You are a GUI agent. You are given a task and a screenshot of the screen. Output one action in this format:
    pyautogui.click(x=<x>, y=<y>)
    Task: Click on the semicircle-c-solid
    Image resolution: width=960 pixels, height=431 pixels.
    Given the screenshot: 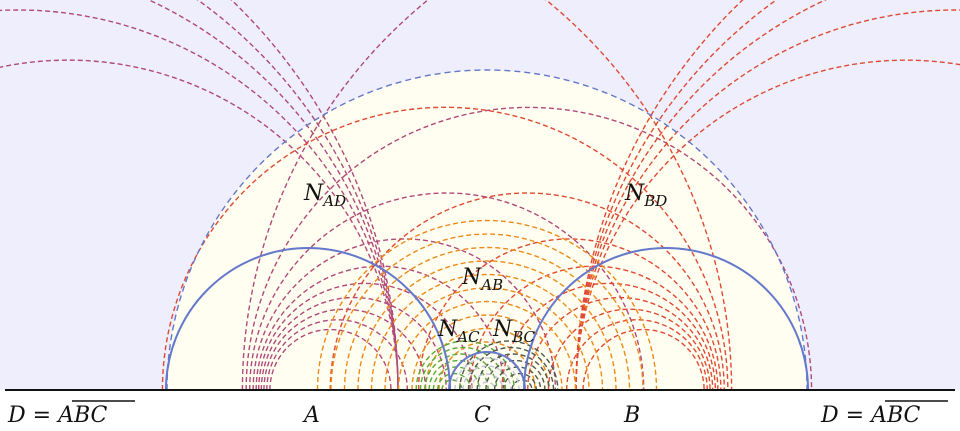 What is the action you would take?
    pyautogui.click(x=487, y=371)
    